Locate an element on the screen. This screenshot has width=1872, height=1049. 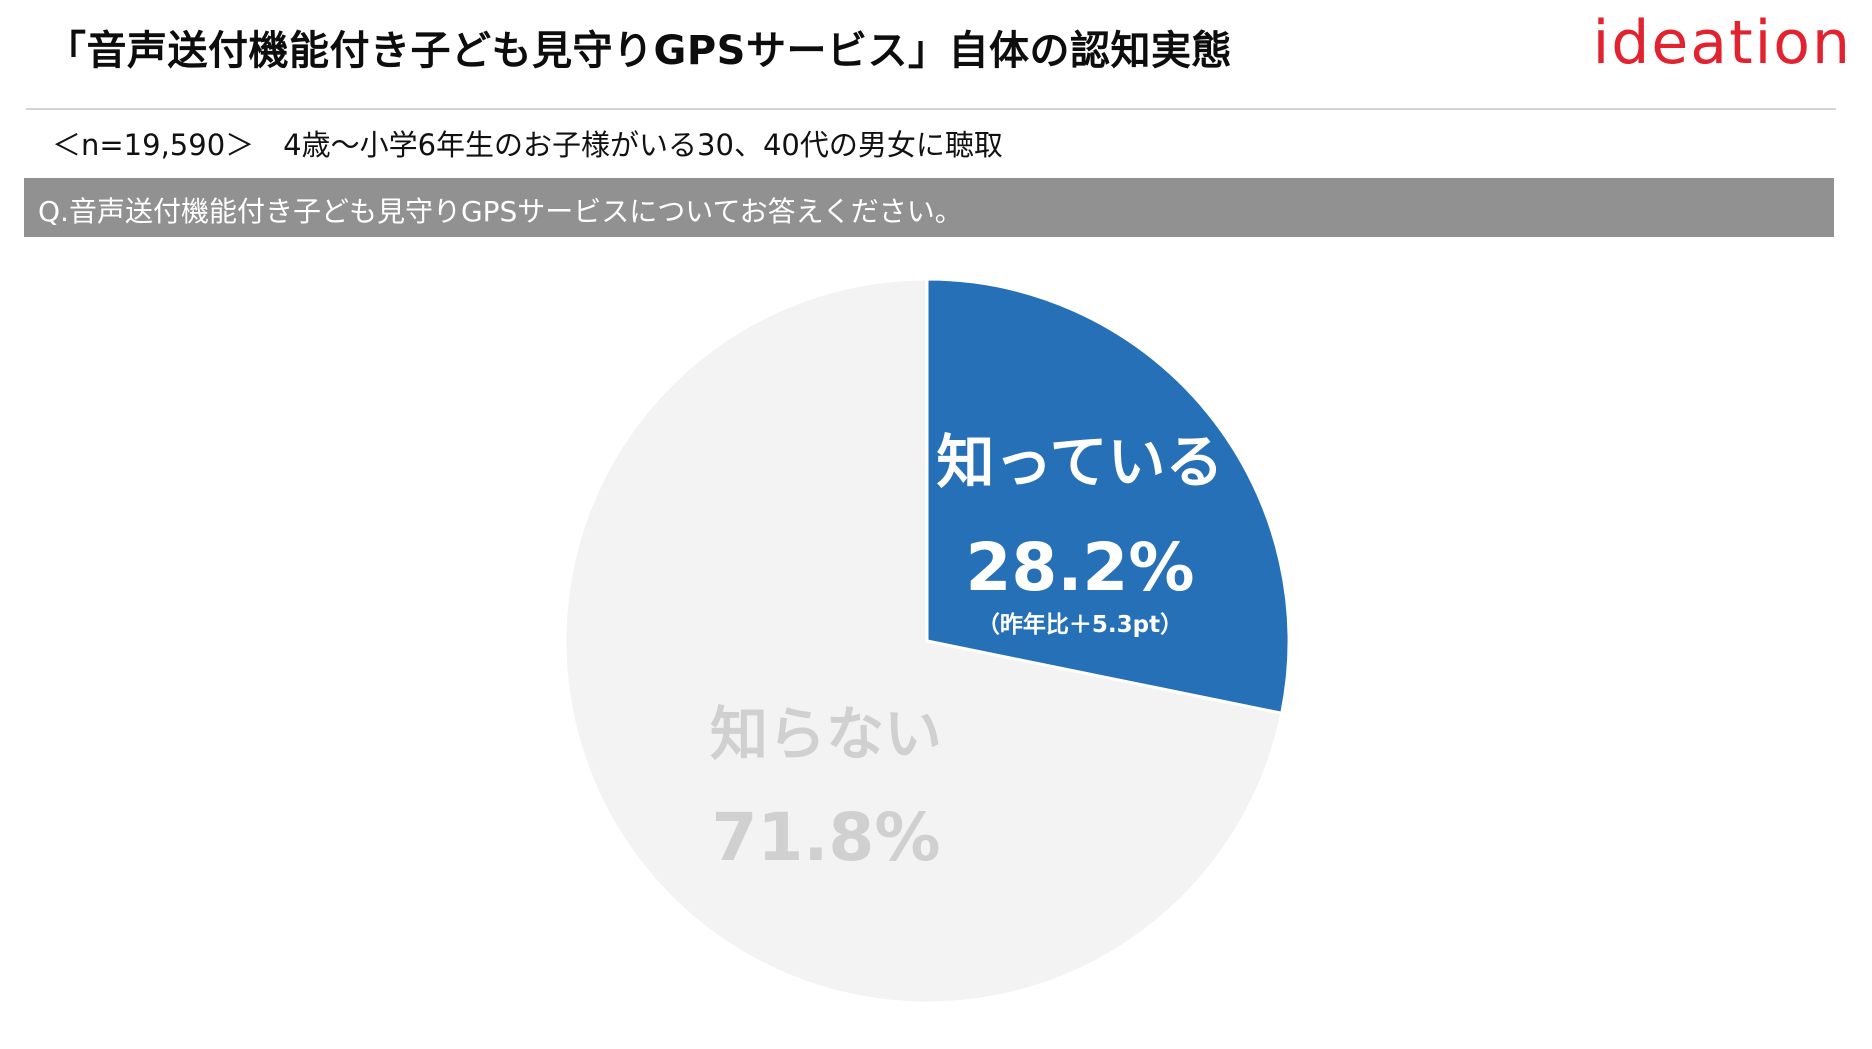
header-divider is located at coordinates (931, 109).